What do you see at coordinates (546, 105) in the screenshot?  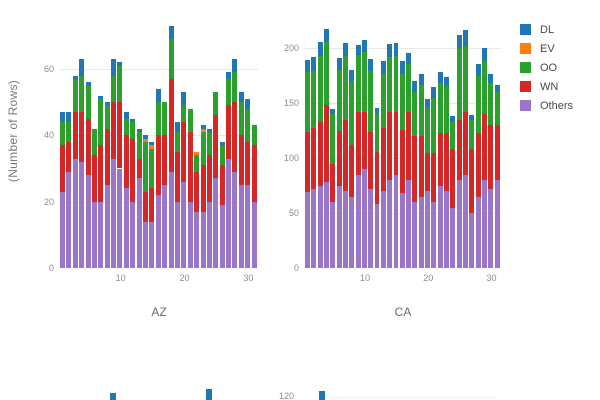 I see `legend-item-others: Others` at bounding box center [546, 105].